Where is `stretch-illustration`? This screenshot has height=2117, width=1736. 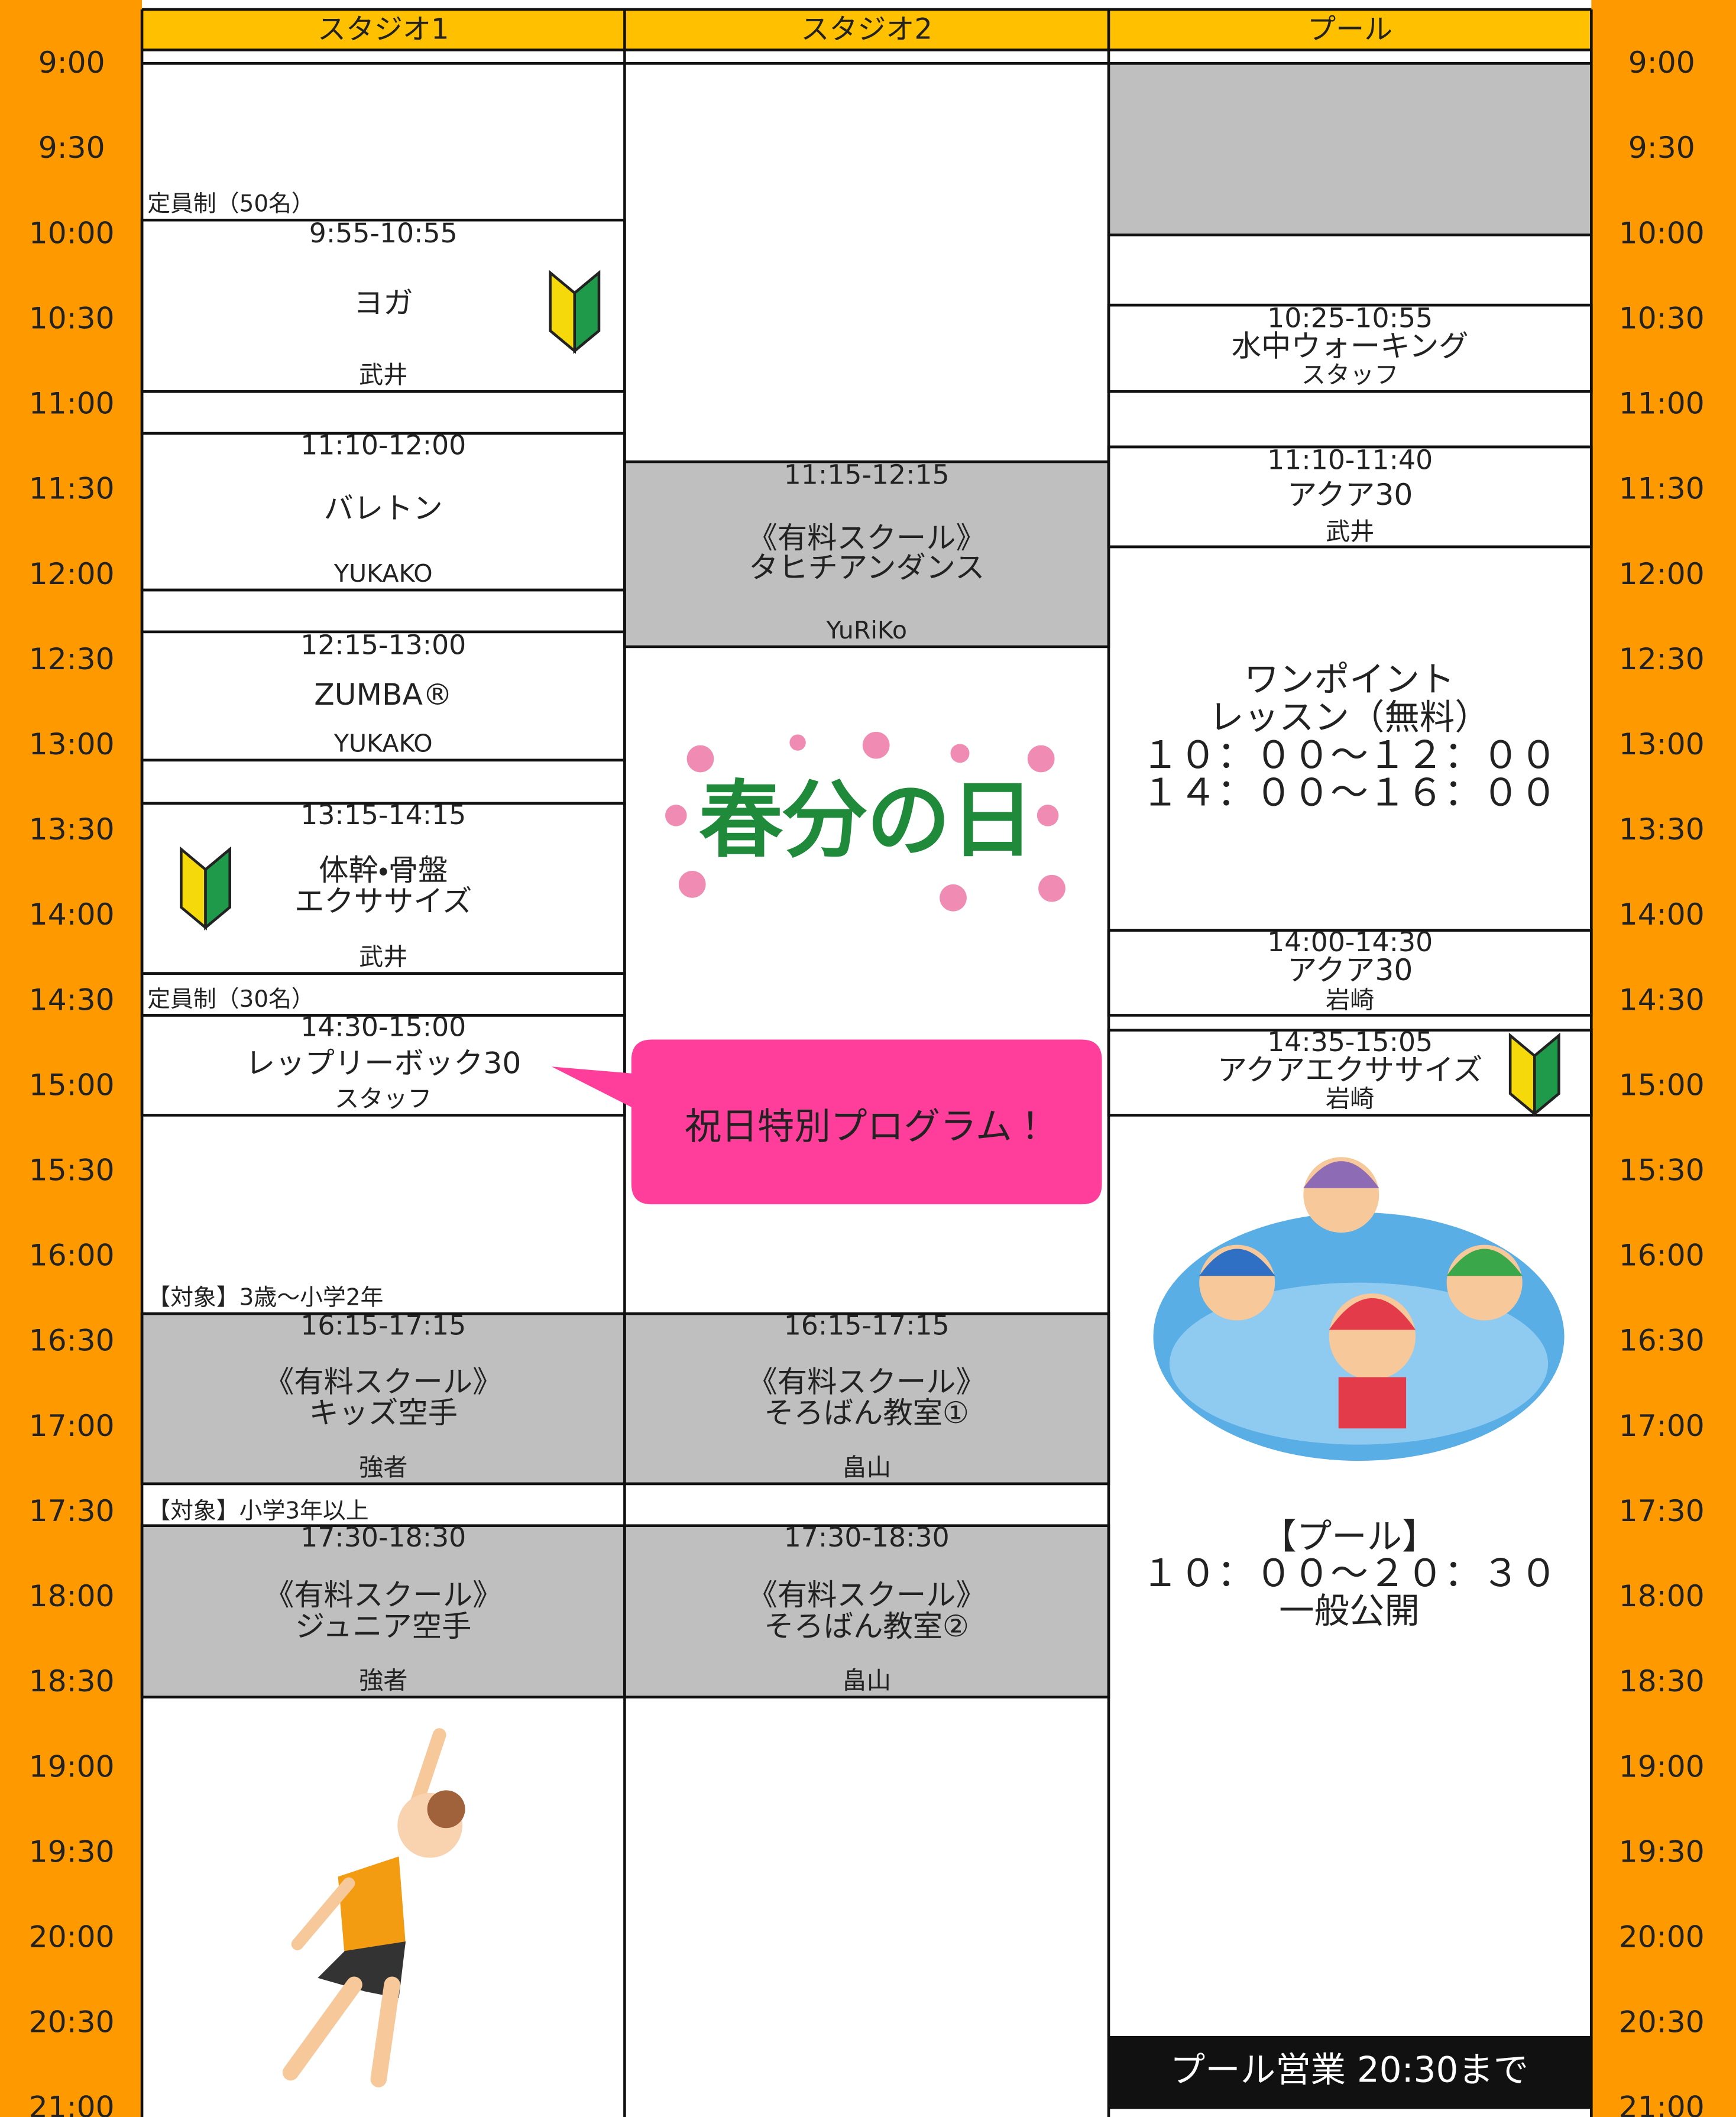
stretch-illustration is located at coordinates (373, 1907).